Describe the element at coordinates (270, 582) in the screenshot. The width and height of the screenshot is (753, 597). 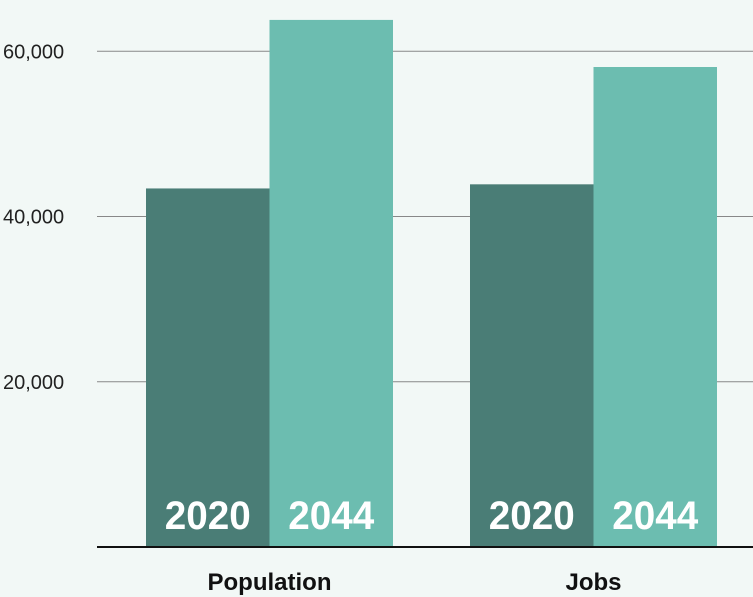
I see `category-label-population: Population` at that location.